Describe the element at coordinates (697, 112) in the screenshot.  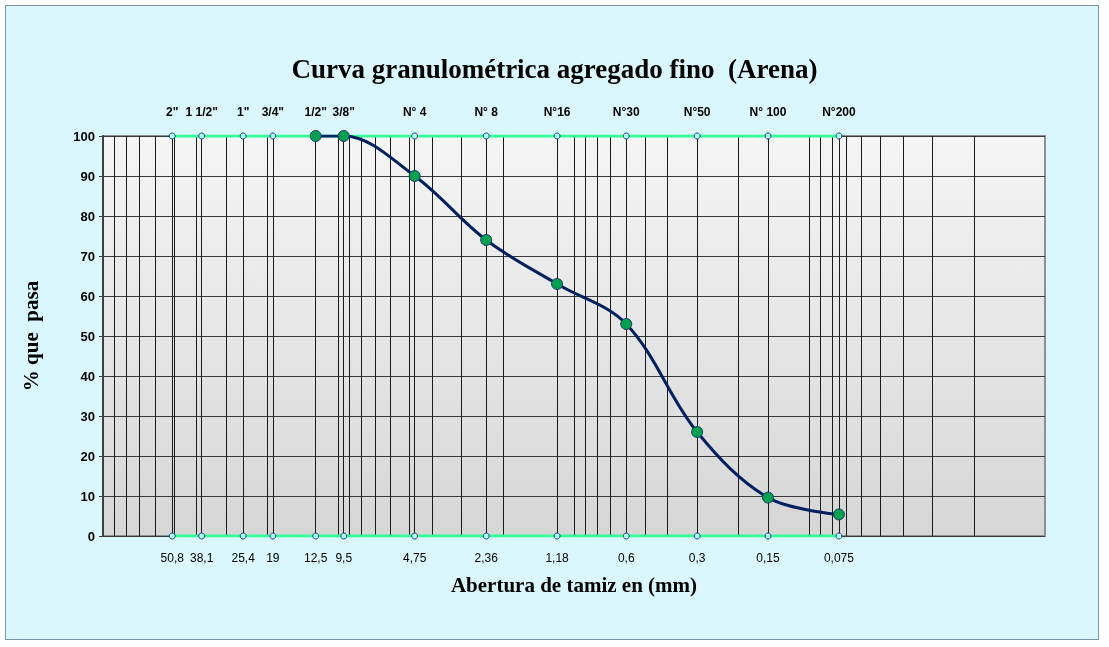
I see `annotation: N°50` at that location.